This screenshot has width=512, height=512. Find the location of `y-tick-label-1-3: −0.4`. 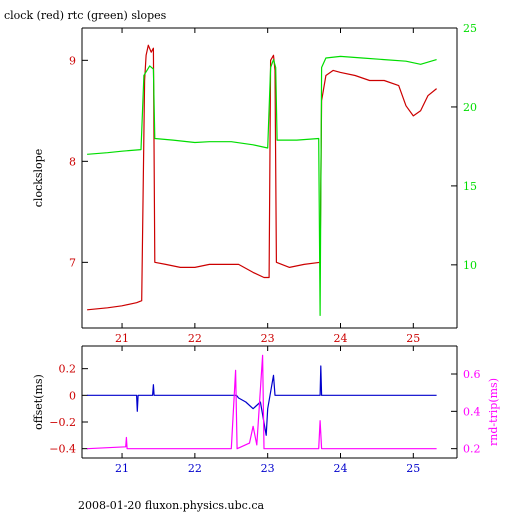

y-tick-label-1-3: −0.4 is located at coordinates (62, 449).